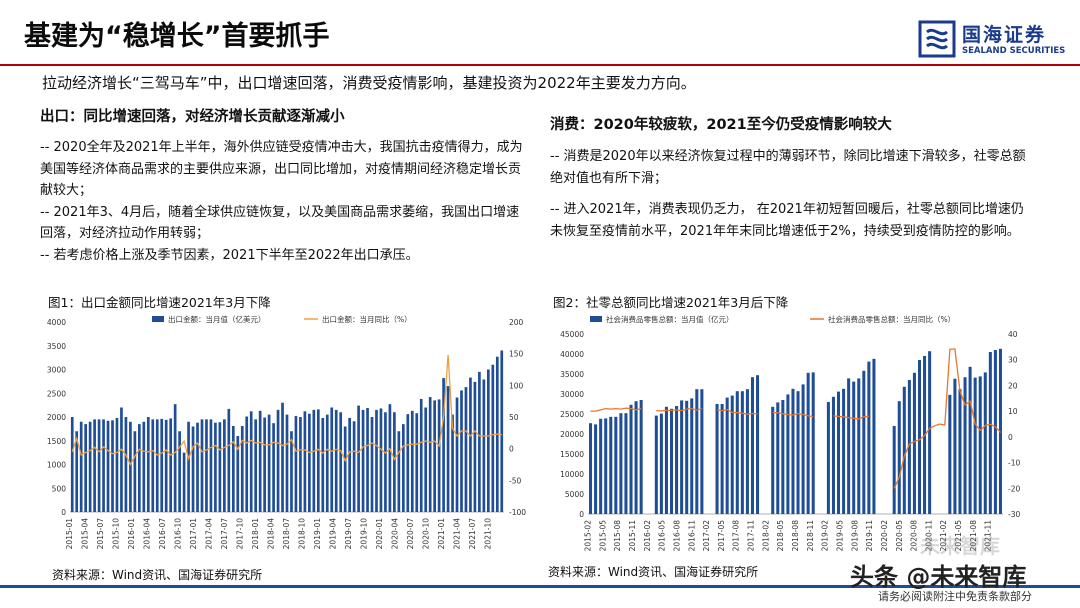  I want to click on y-left-tick-label: 3500, so click(56, 346).